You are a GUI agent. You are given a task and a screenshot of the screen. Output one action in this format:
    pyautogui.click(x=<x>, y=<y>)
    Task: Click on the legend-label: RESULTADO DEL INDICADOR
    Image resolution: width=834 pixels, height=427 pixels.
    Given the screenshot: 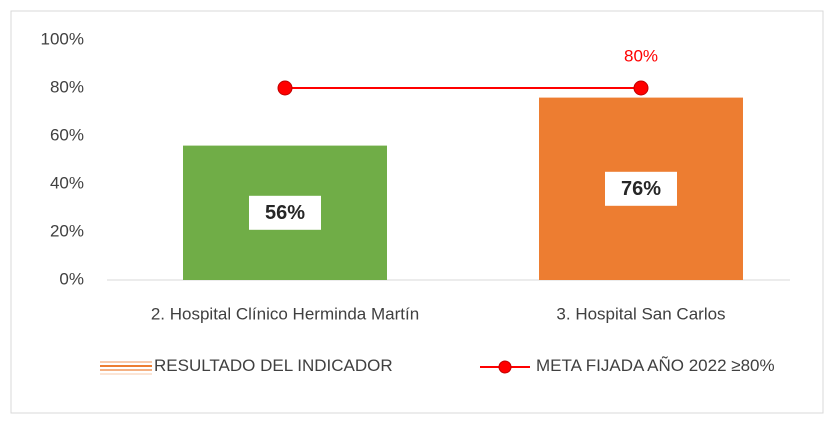 What is the action you would take?
    pyautogui.click(x=273, y=365)
    